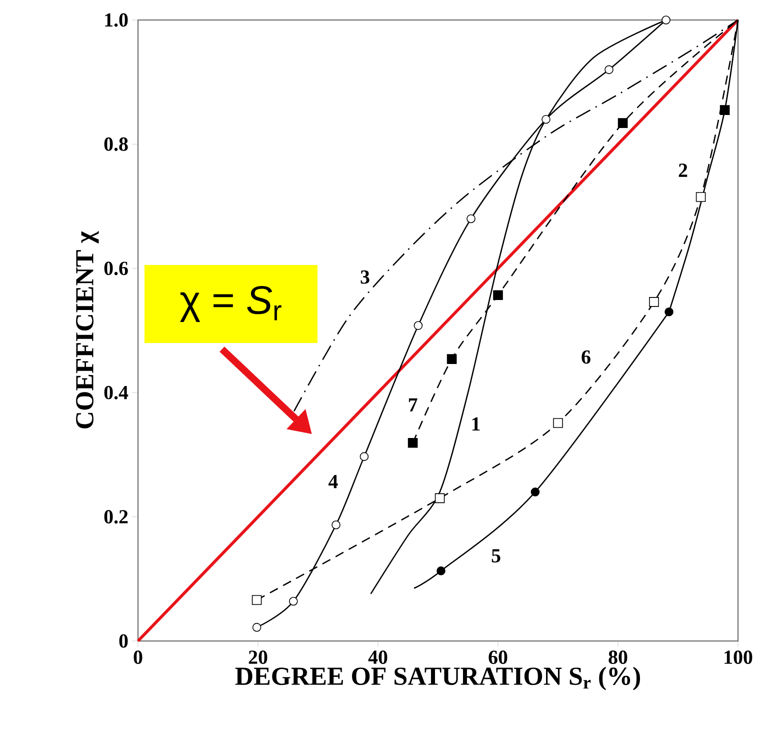  What do you see at coordinates (365, 277) in the screenshot?
I see `series-label: 3` at bounding box center [365, 277].